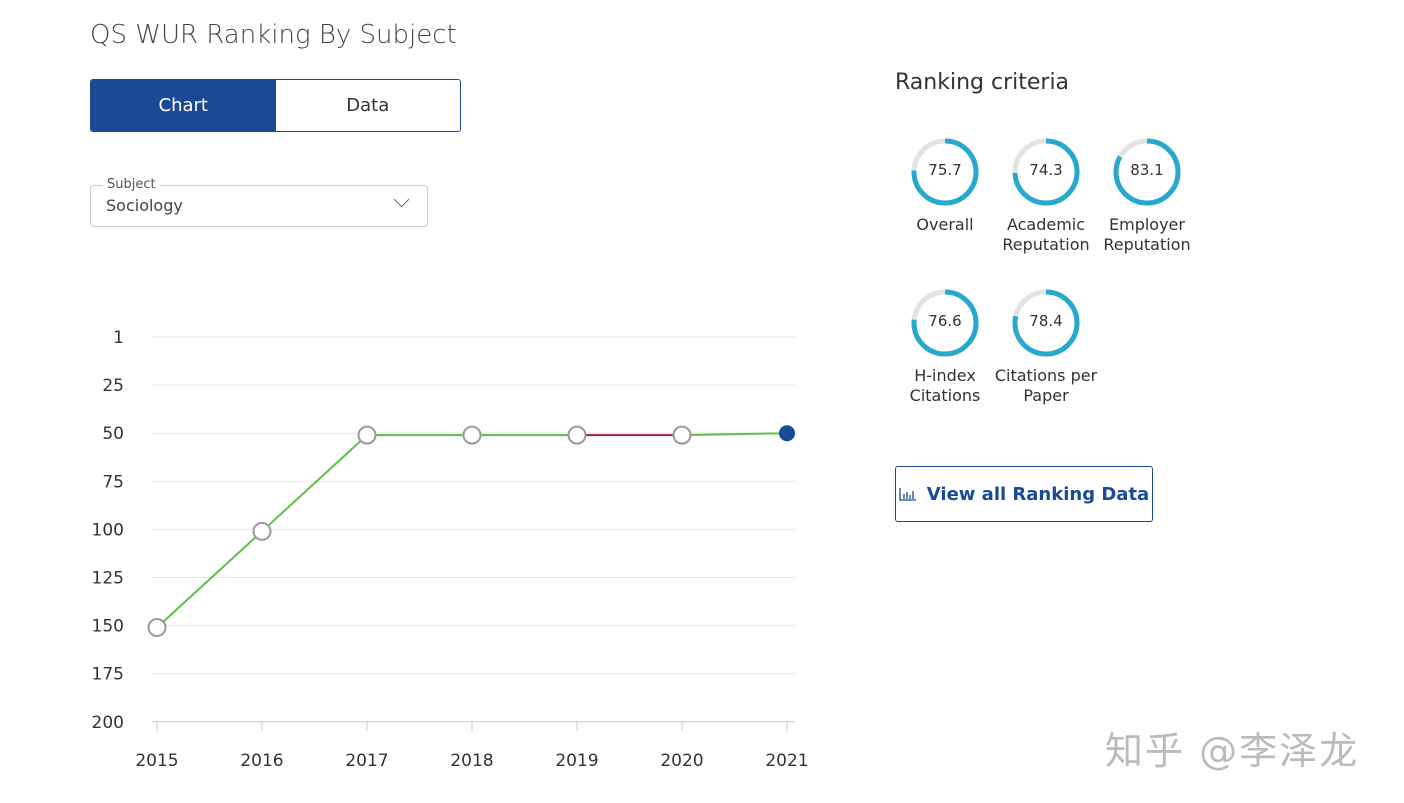 The width and height of the screenshot is (1404, 803). I want to click on criterion-0: 75.7 Overall, so click(945, 184).